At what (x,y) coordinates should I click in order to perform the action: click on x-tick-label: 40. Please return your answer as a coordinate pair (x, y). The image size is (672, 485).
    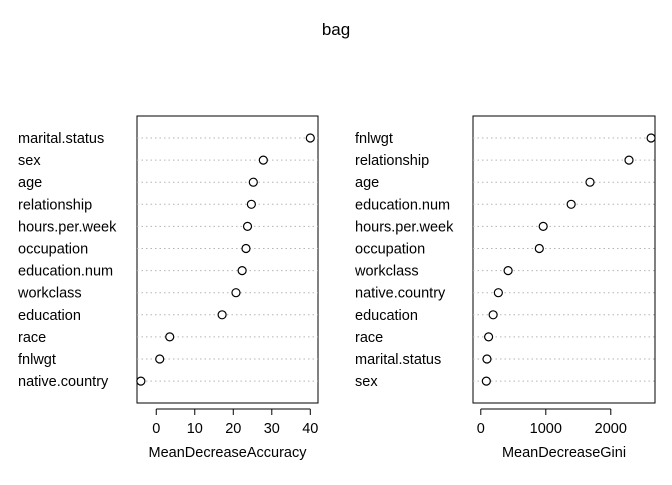
    Looking at the image, I should click on (310, 429).